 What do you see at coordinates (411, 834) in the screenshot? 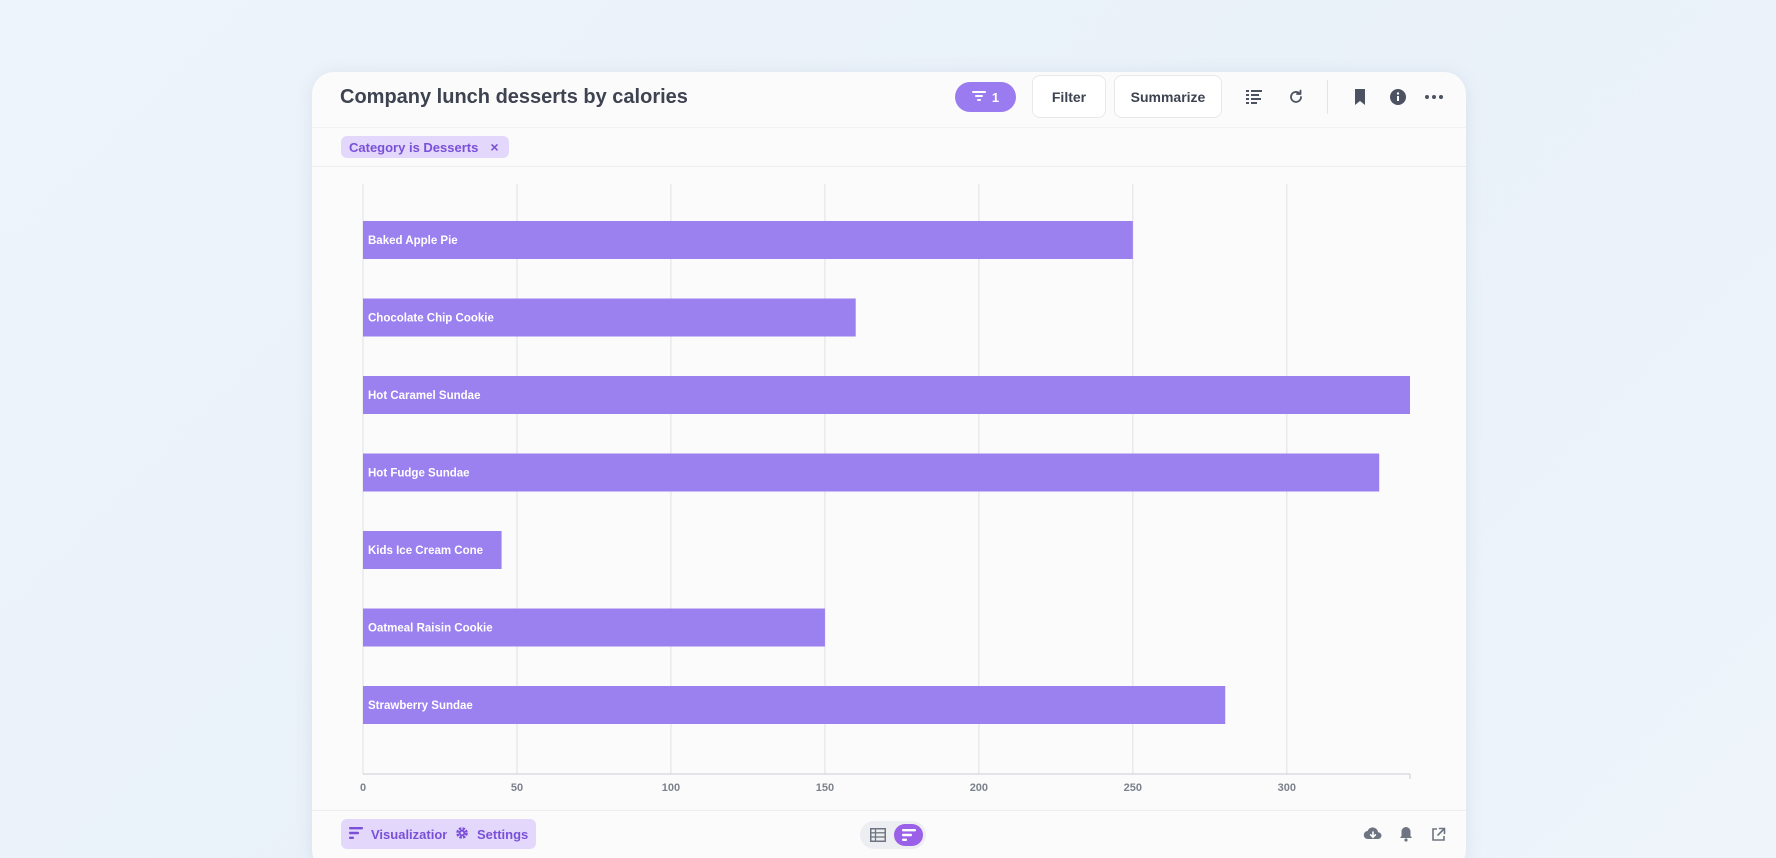
I see `visualization-label: Visualization` at bounding box center [411, 834].